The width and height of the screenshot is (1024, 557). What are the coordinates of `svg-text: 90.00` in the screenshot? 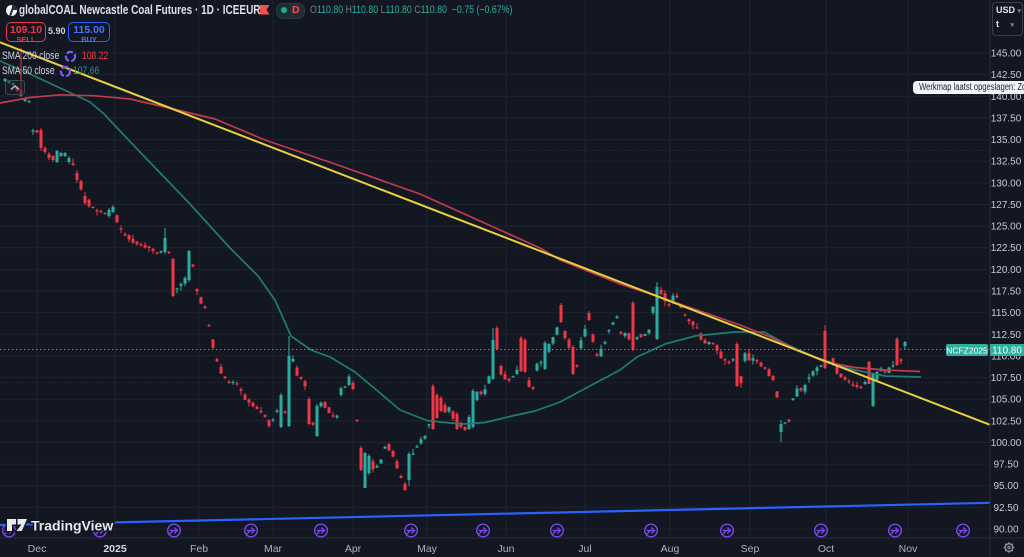 It's located at (1005, 530).